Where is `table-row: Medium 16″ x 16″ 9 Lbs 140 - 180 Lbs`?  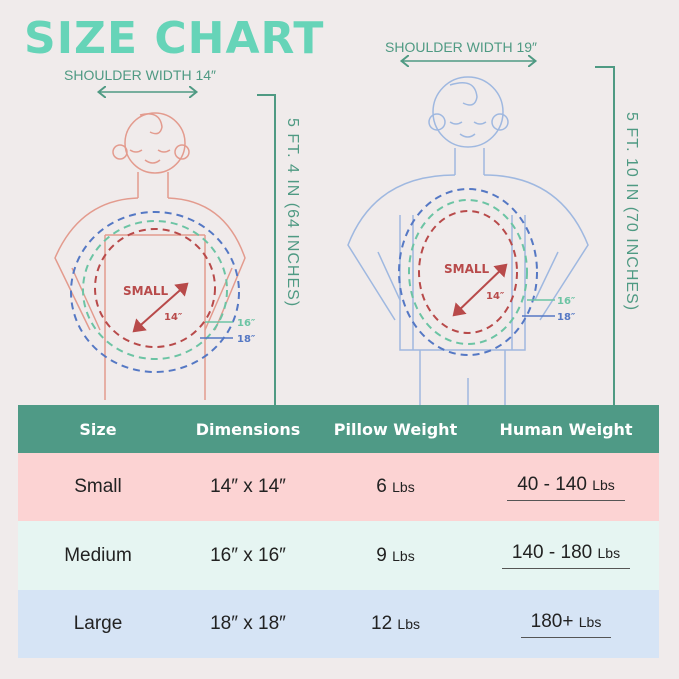
table-row: Medium 16″ x 16″ 9 Lbs 140 - 180 Lbs is located at coordinates (338, 555).